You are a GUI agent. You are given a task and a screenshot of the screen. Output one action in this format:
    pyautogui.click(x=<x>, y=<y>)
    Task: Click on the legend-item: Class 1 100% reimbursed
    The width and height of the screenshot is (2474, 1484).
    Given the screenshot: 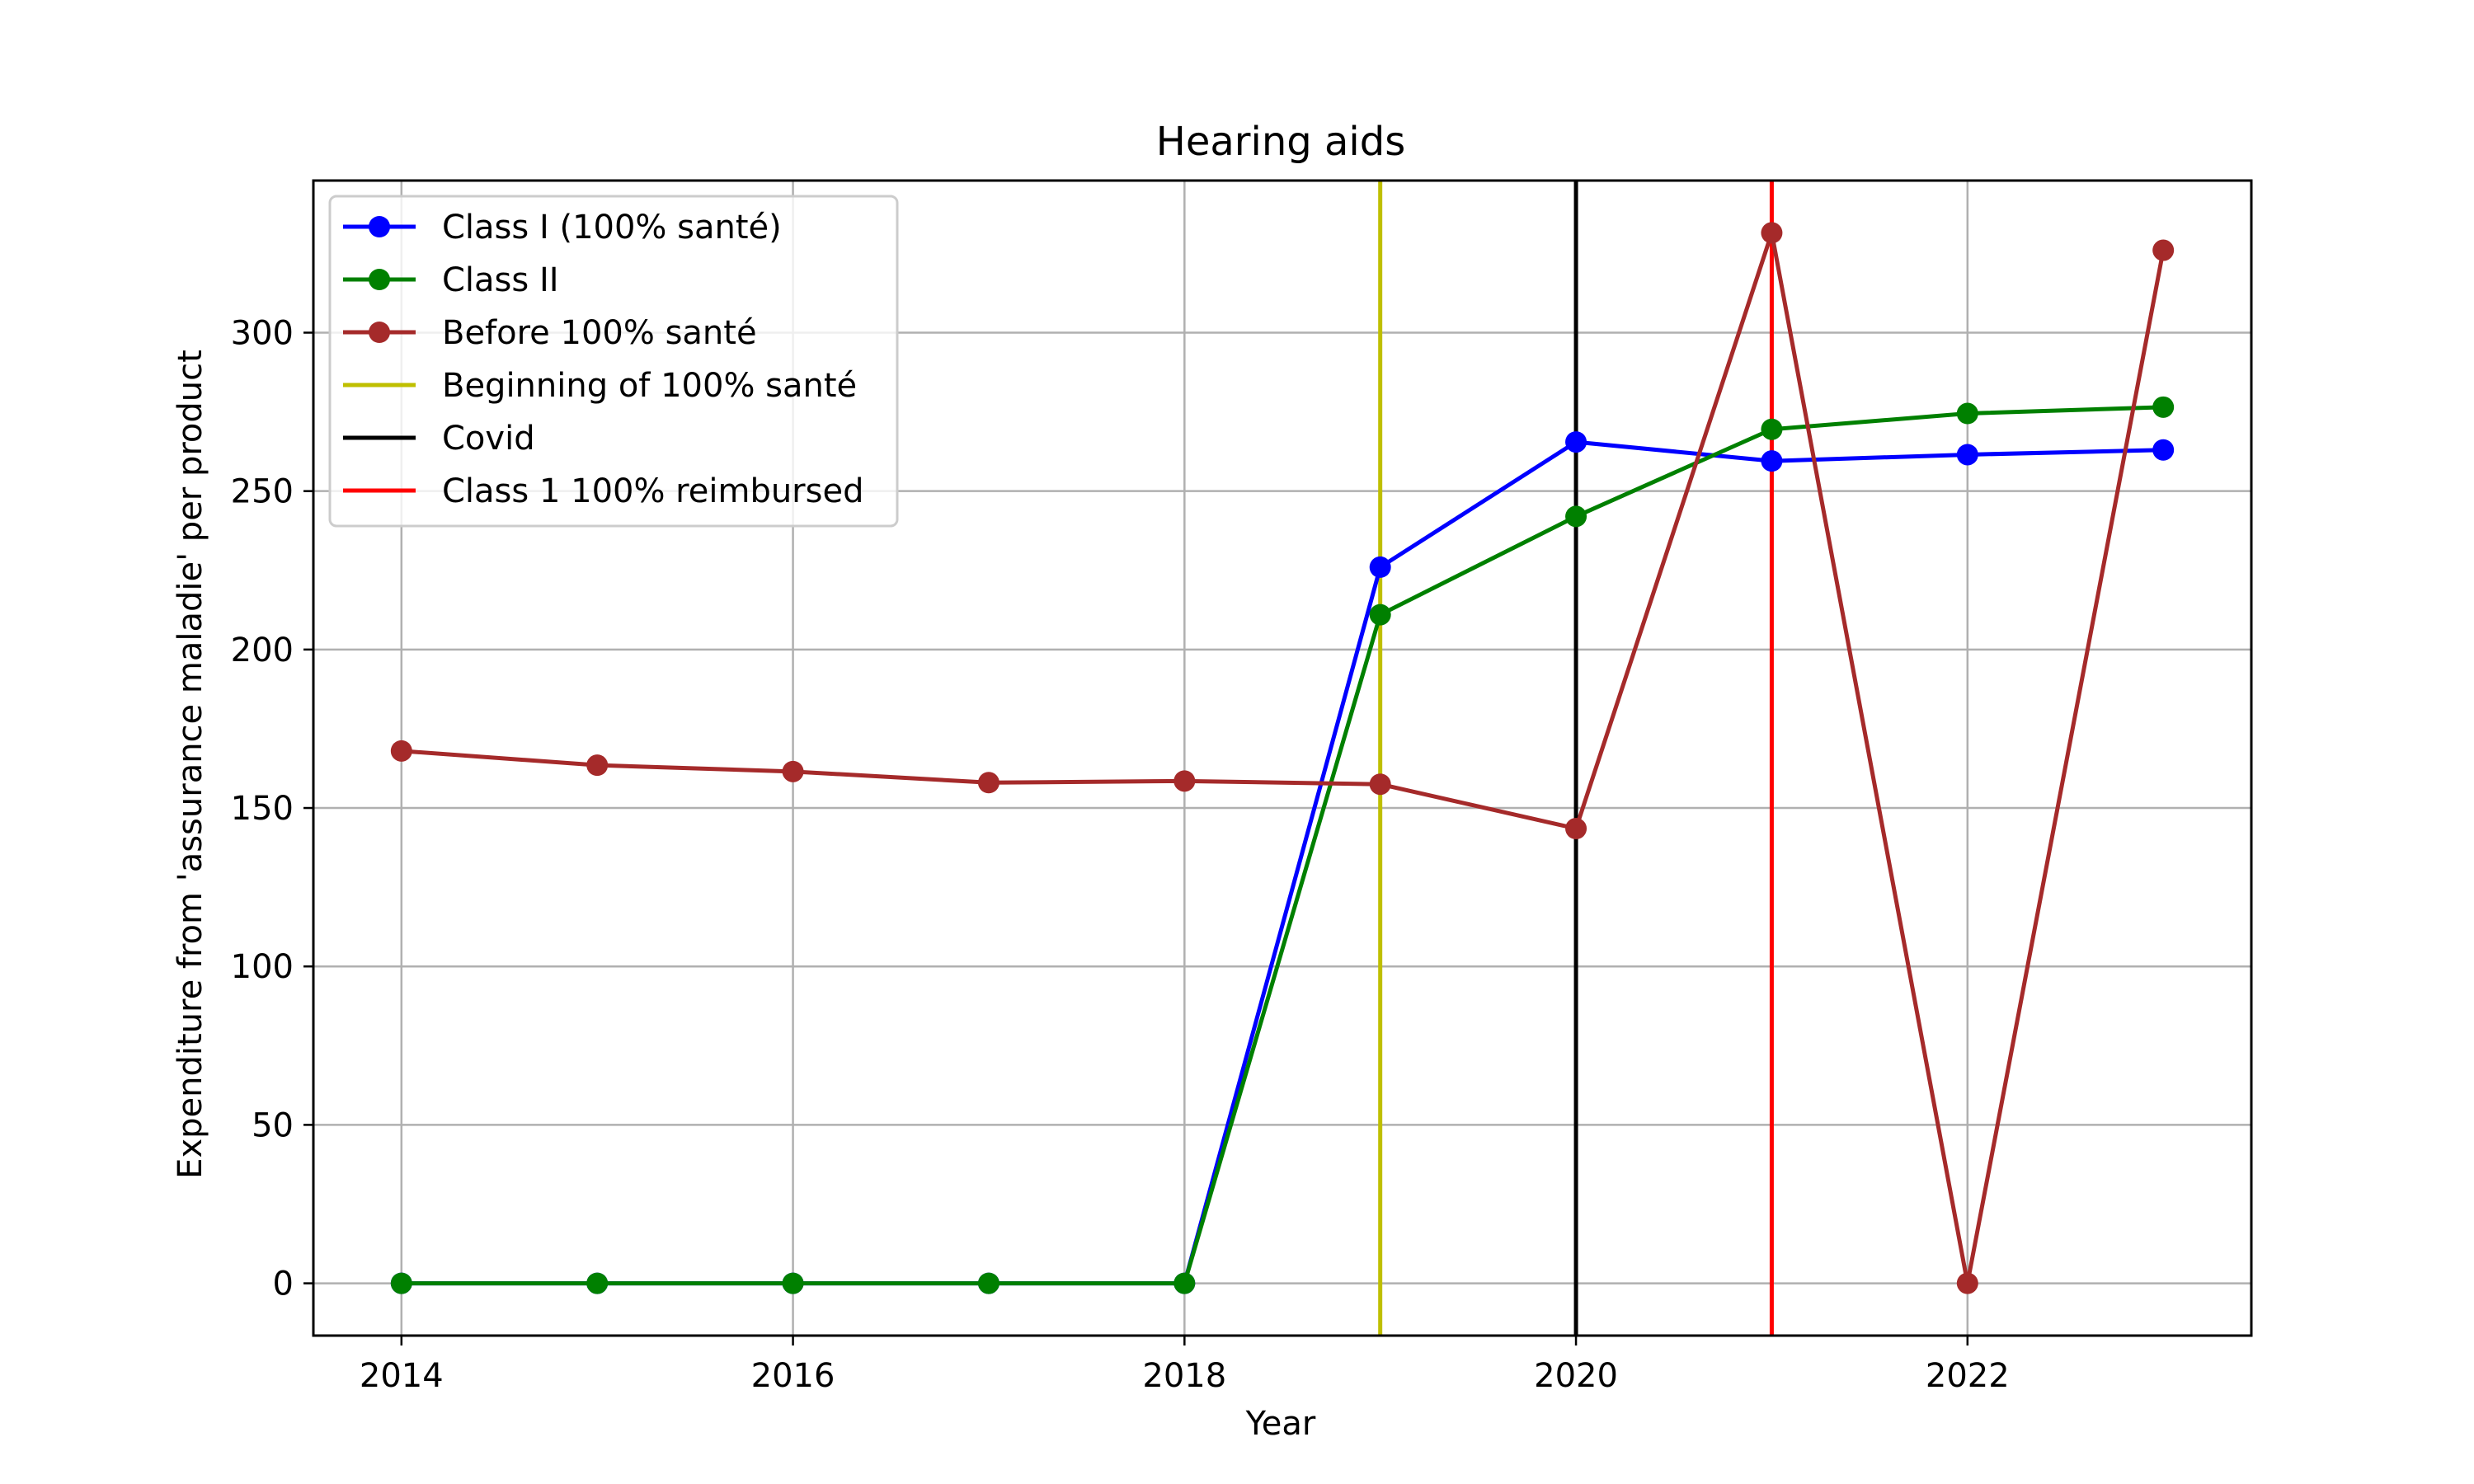 What is the action you would take?
    pyautogui.click(x=603, y=491)
    